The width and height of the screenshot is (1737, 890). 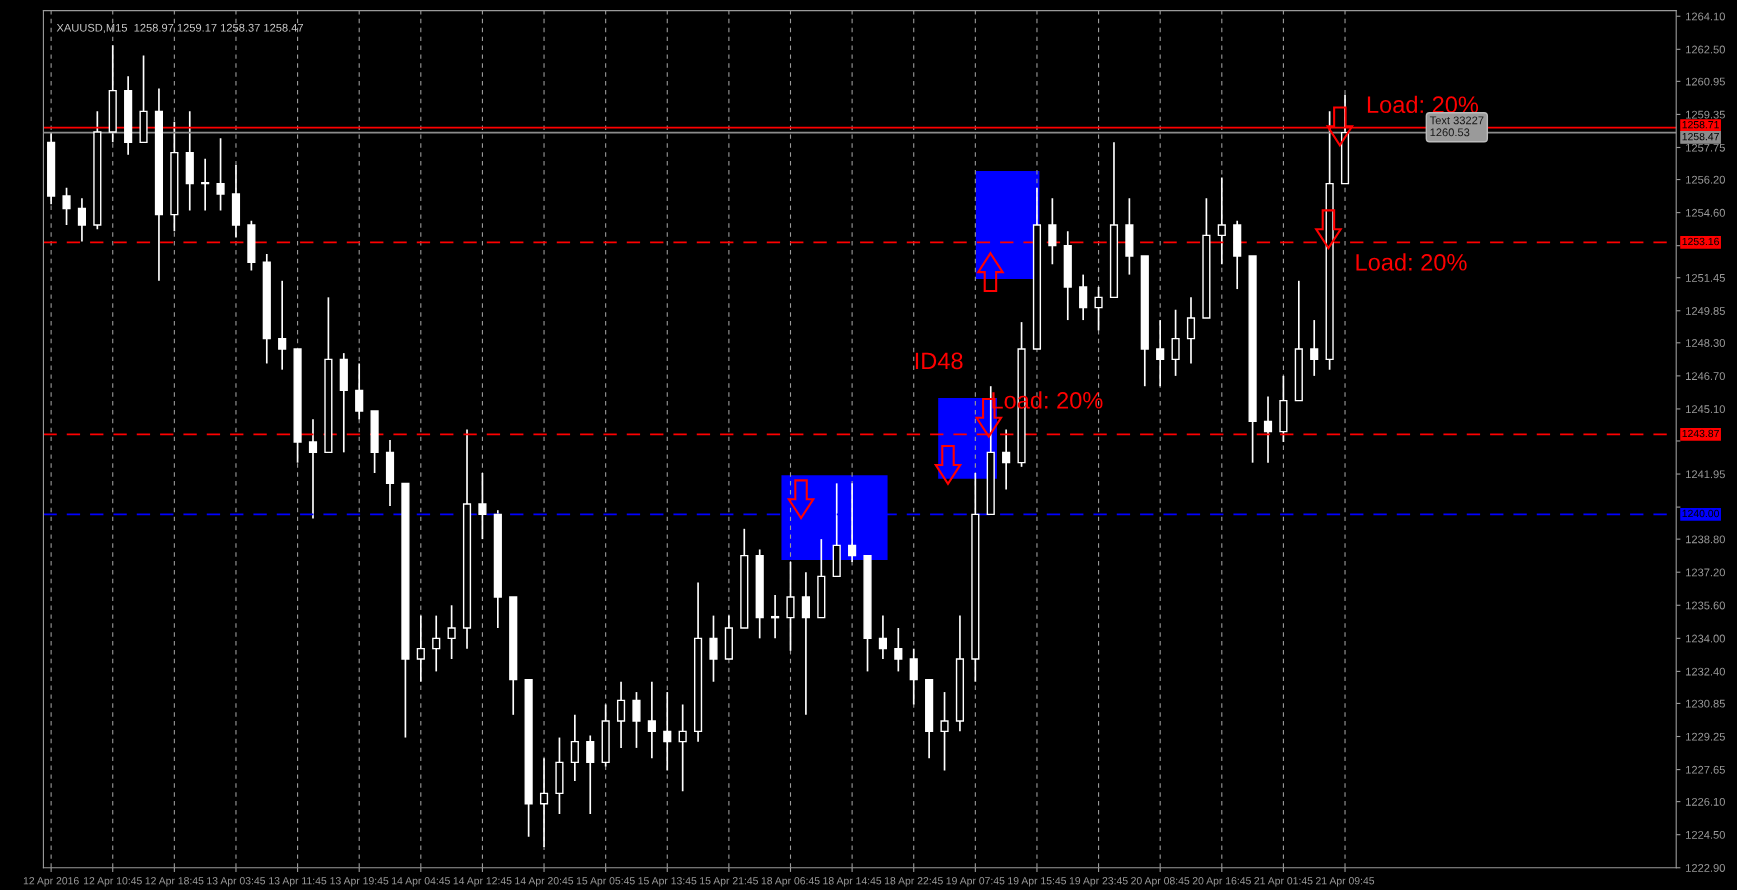 I want to click on x-tick-label: 15 Apr 13:45, so click(x=667, y=882).